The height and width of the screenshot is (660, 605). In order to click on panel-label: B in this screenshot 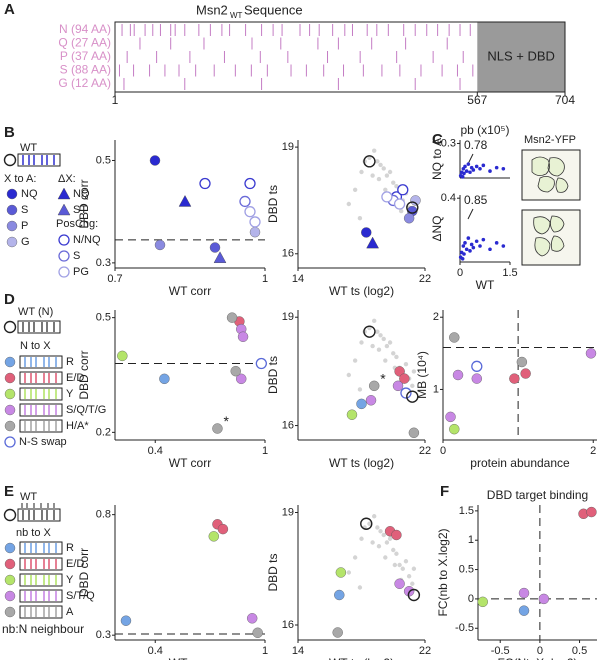, I will do `click(9, 132)`.